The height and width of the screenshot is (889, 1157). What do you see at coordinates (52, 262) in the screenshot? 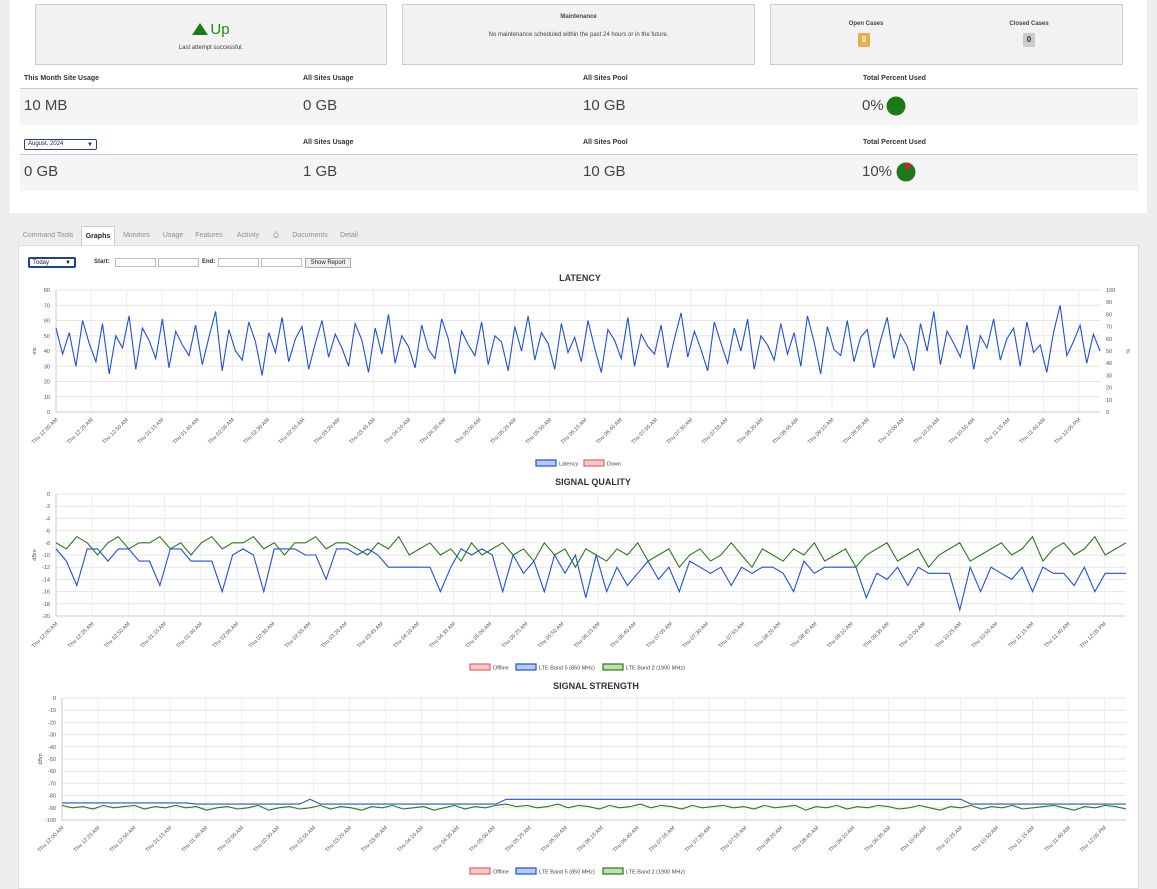
I see `range-select: Today ▼` at bounding box center [52, 262].